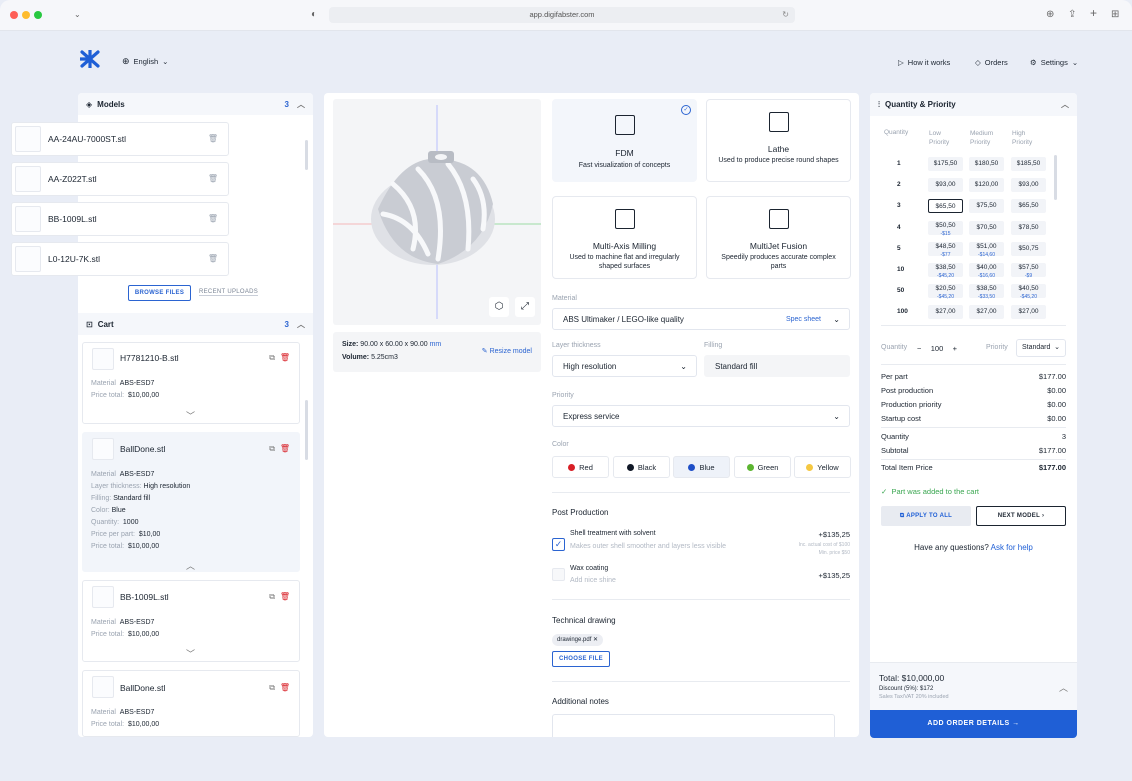 The height and width of the screenshot is (781, 1132). I want to click on download-icon: ⊕, so click(1050, 14).